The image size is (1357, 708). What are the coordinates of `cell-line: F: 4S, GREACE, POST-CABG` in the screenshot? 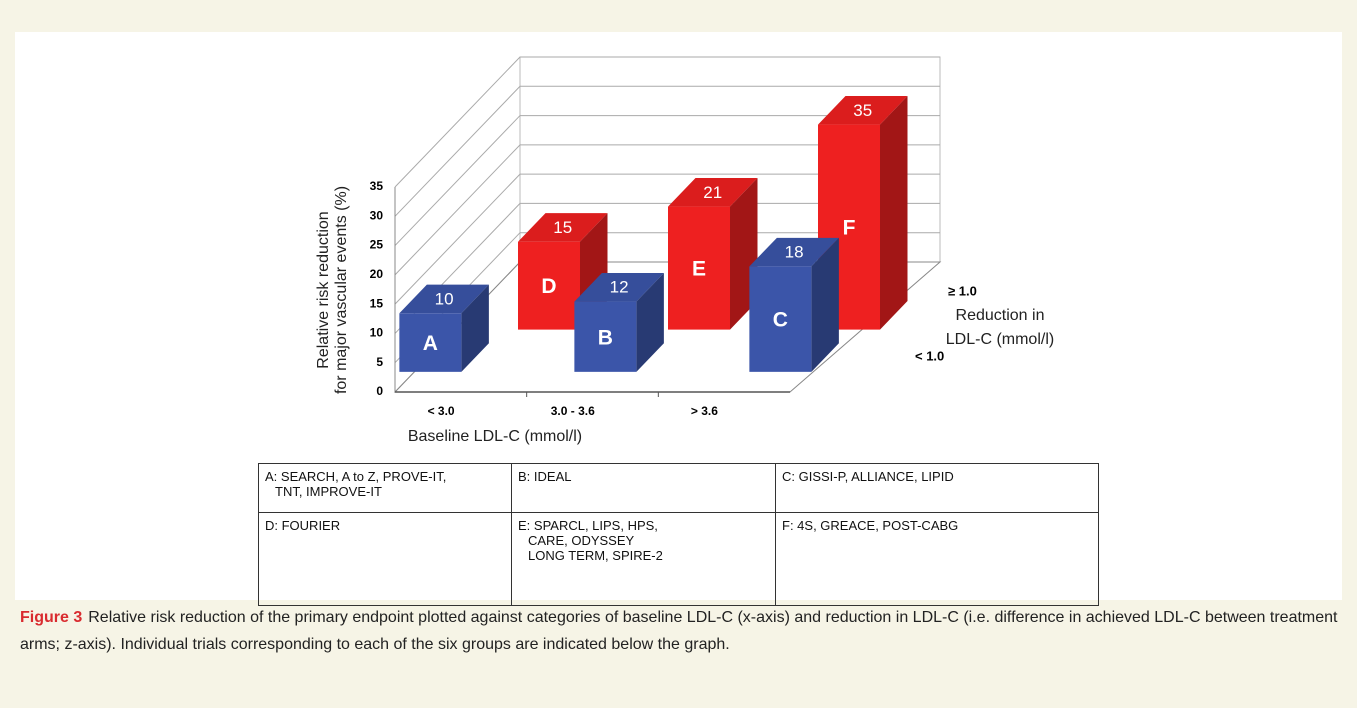 It's located at (937, 525).